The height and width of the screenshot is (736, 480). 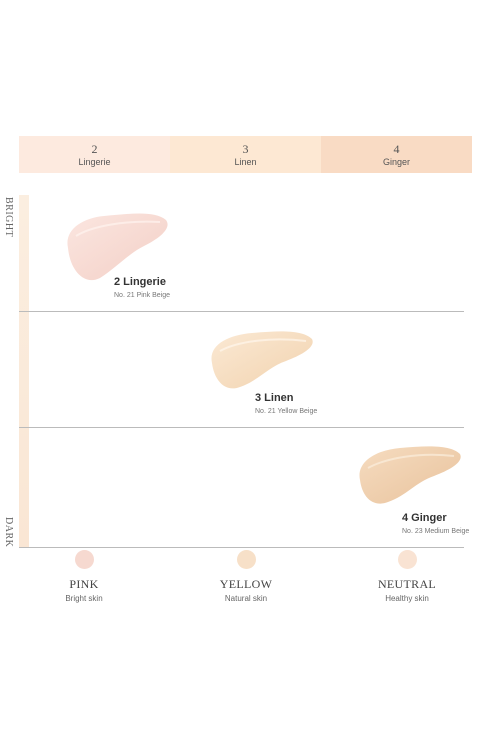 I want to click on shade-bar: 2 Lingerie 3 Linen 4 Ginger, so click(x=245, y=154).